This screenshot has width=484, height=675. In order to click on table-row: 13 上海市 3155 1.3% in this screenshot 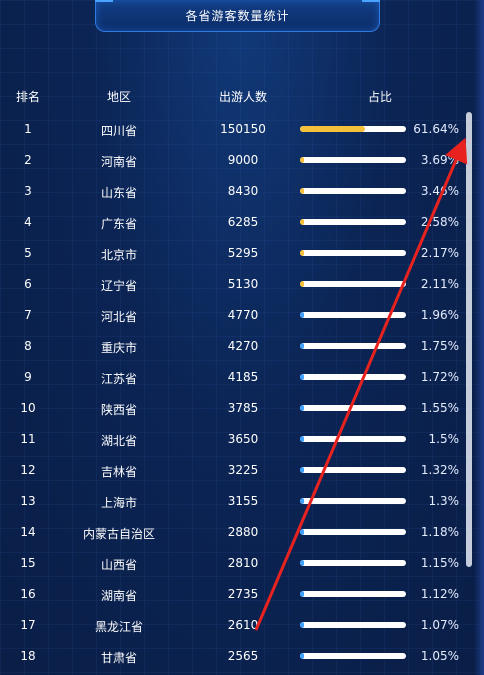, I will do `click(242, 505)`.